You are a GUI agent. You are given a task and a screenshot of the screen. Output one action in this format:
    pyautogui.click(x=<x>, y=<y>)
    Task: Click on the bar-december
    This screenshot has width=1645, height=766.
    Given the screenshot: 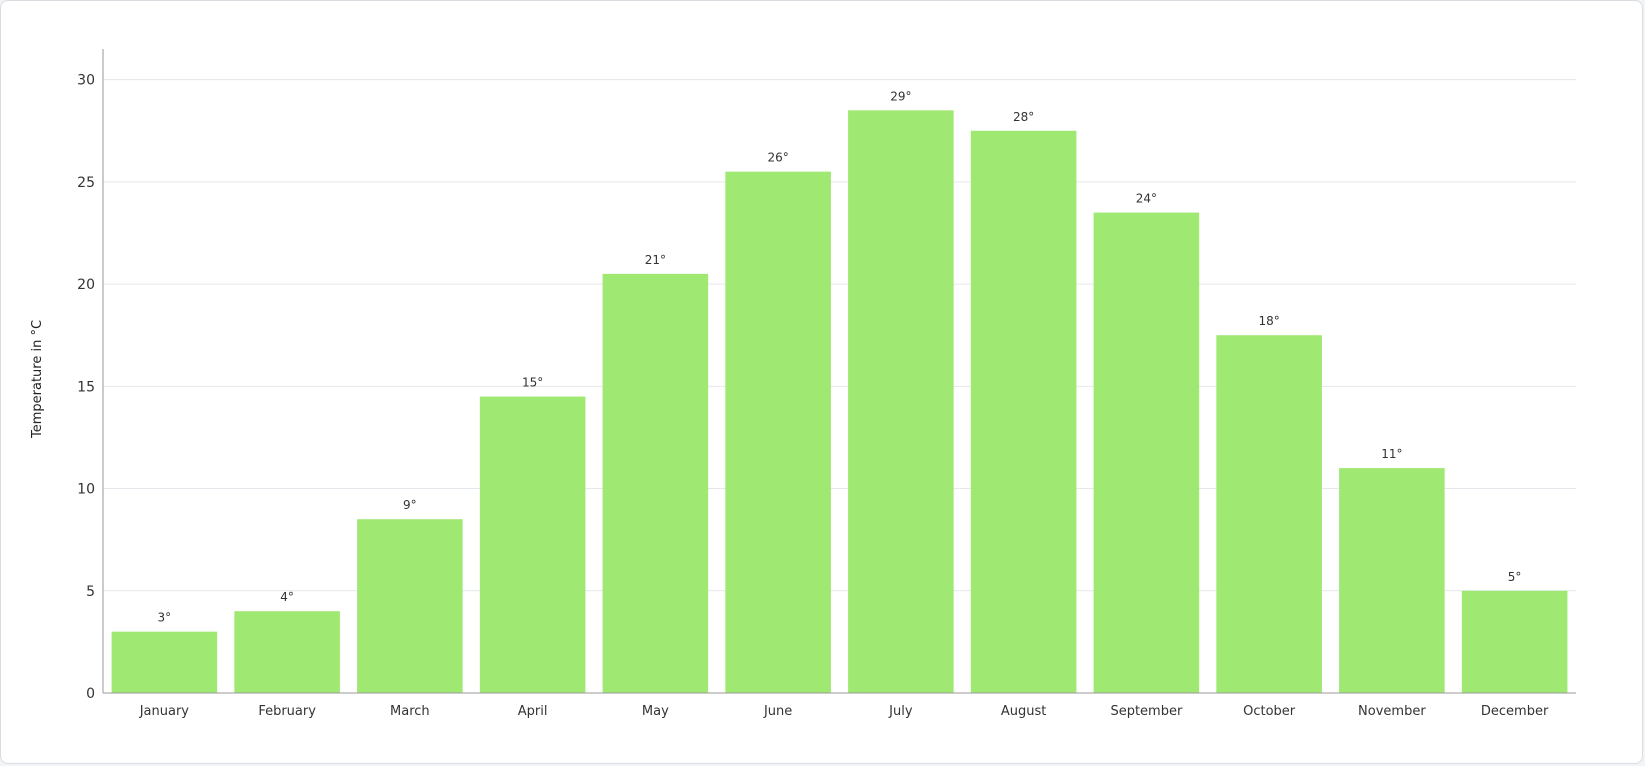 What is the action you would take?
    pyautogui.click(x=1514, y=641)
    